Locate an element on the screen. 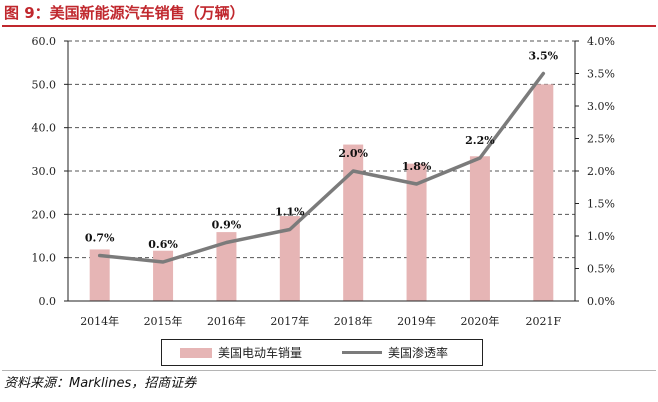 The height and width of the screenshot is (402, 658). title-underline is located at coordinates (329, 26).